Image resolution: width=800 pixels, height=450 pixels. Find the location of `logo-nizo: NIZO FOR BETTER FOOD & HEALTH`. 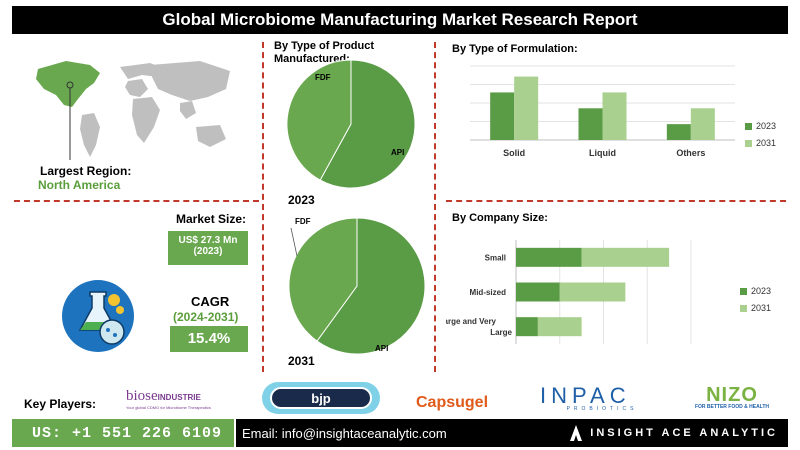

logo-nizo: NIZO FOR BETTER FOOD & HEALTH is located at coordinates (732, 397).